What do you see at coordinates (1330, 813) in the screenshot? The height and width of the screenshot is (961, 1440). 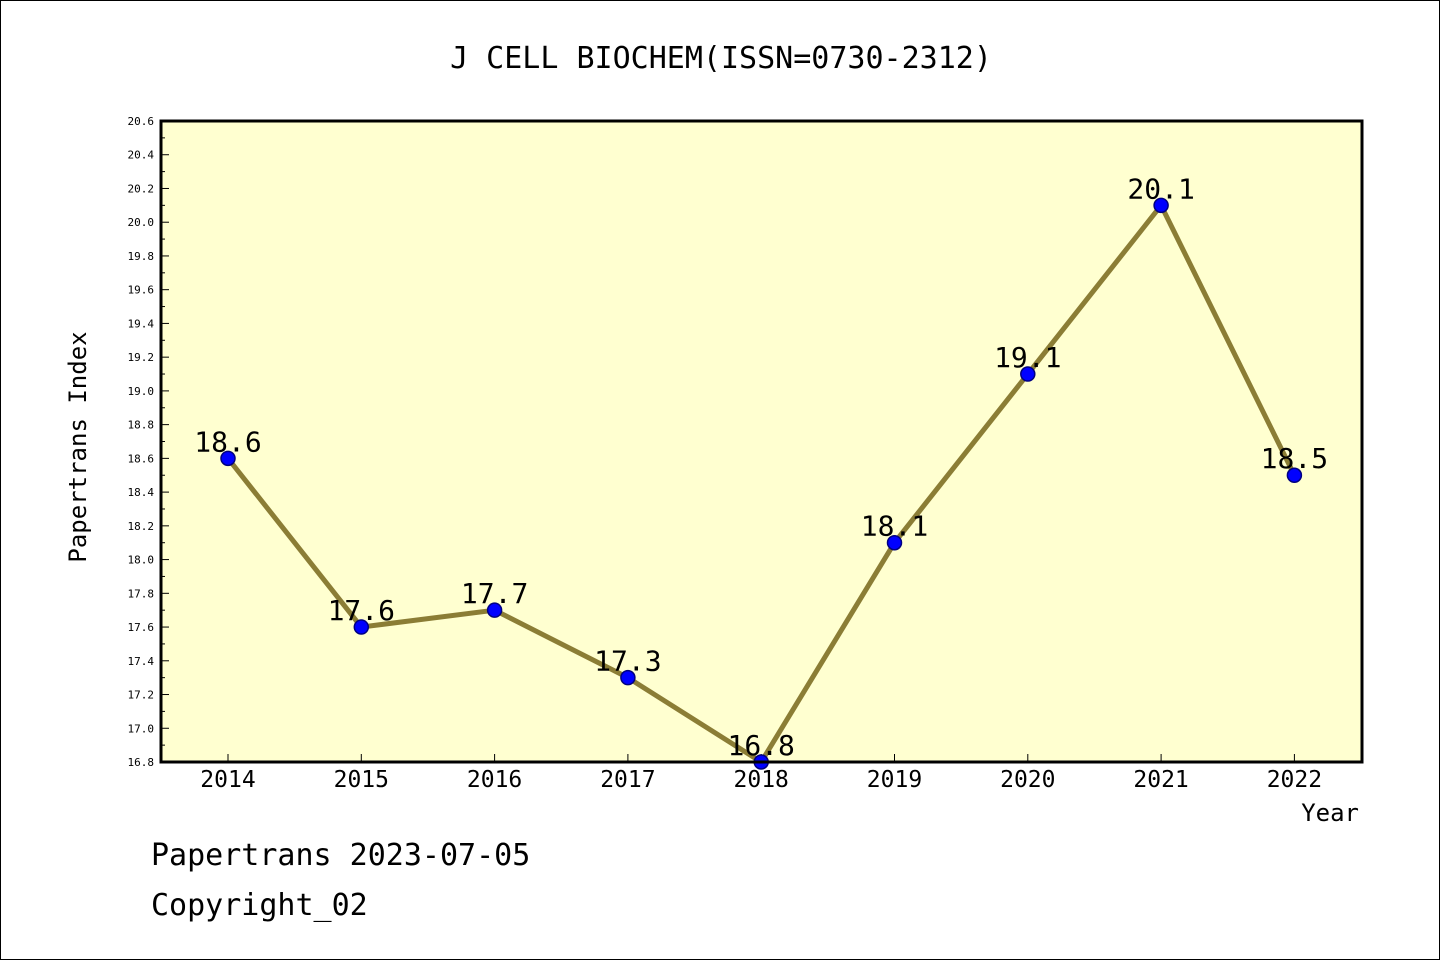 I see `x-axis-label: Year` at bounding box center [1330, 813].